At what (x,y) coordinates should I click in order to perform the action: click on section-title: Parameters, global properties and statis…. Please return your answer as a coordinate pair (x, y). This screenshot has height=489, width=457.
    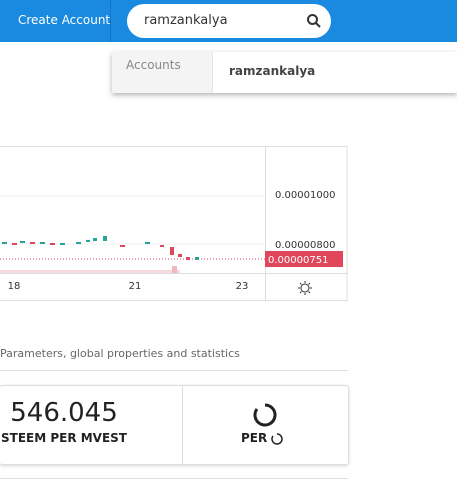
    Looking at the image, I should click on (120, 353).